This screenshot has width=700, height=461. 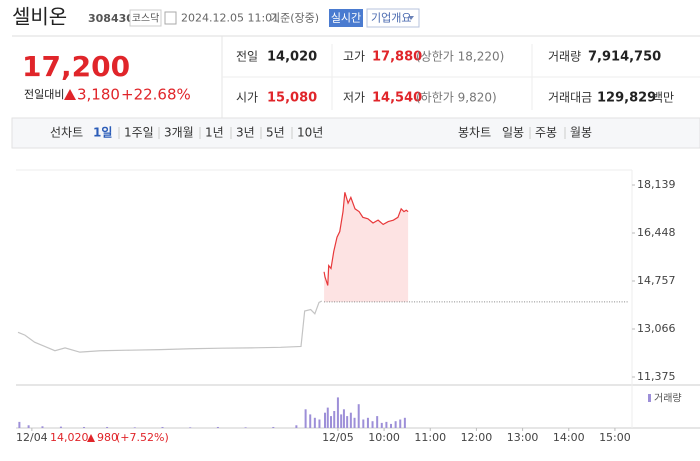 What do you see at coordinates (649, 398) in the screenshot?
I see `legend-swatch` at bounding box center [649, 398].